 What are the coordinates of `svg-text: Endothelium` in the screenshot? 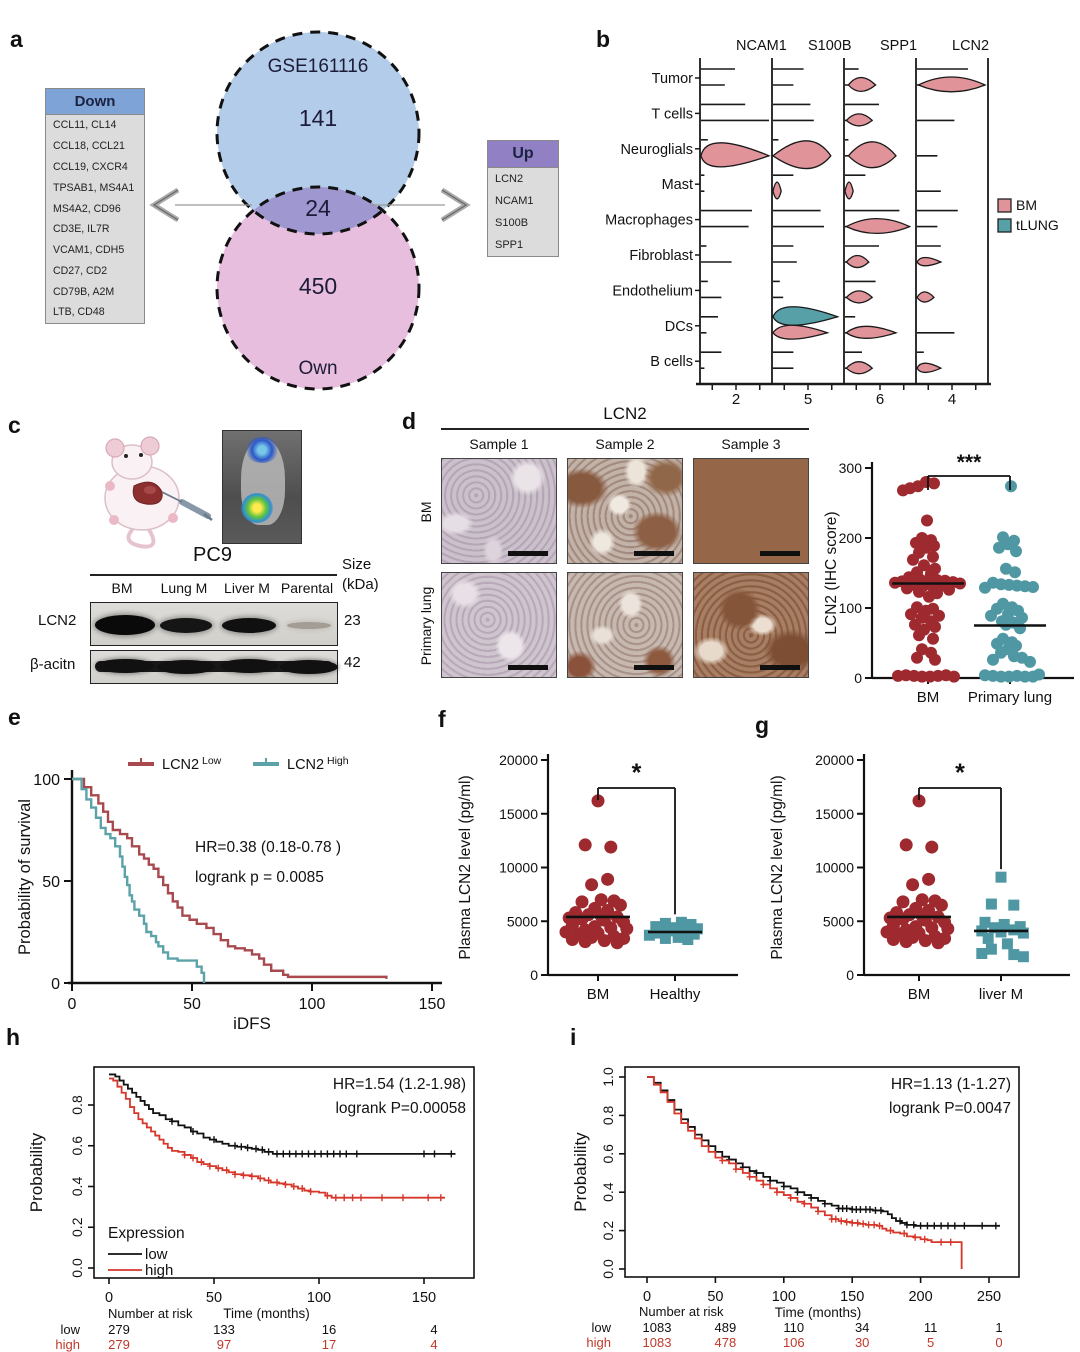 It's located at (652, 291).